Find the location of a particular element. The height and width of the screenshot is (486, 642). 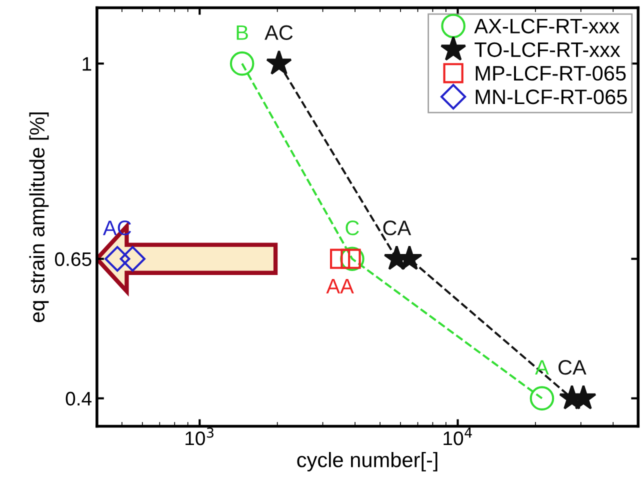

legend-label: MP-LCF-RT-065 is located at coordinates (551, 73).